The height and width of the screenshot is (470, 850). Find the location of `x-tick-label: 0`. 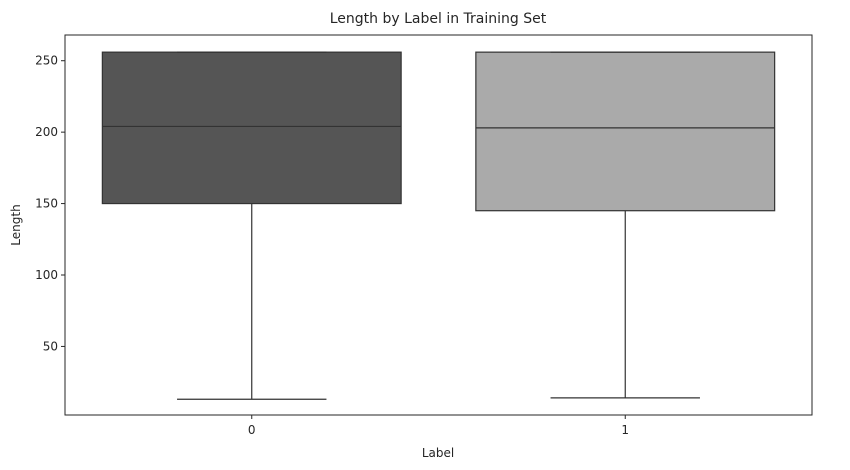

x-tick-label: 0 is located at coordinates (252, 430).